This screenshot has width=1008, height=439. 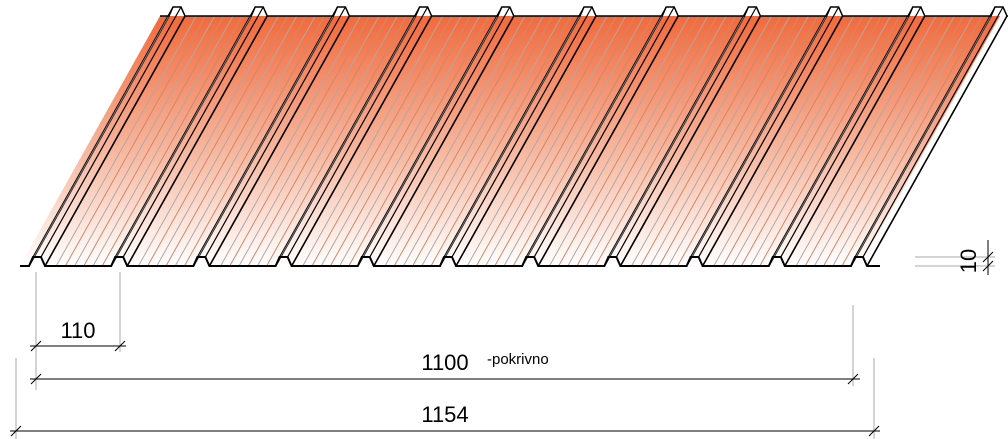 I want to click on cover-note: -pokrivno, so click(x=518, y=359).